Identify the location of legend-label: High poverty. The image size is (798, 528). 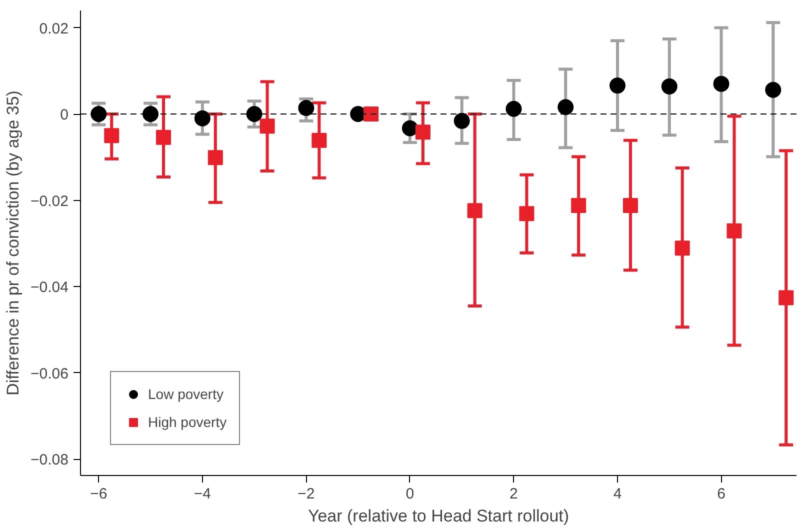
(187, 422).